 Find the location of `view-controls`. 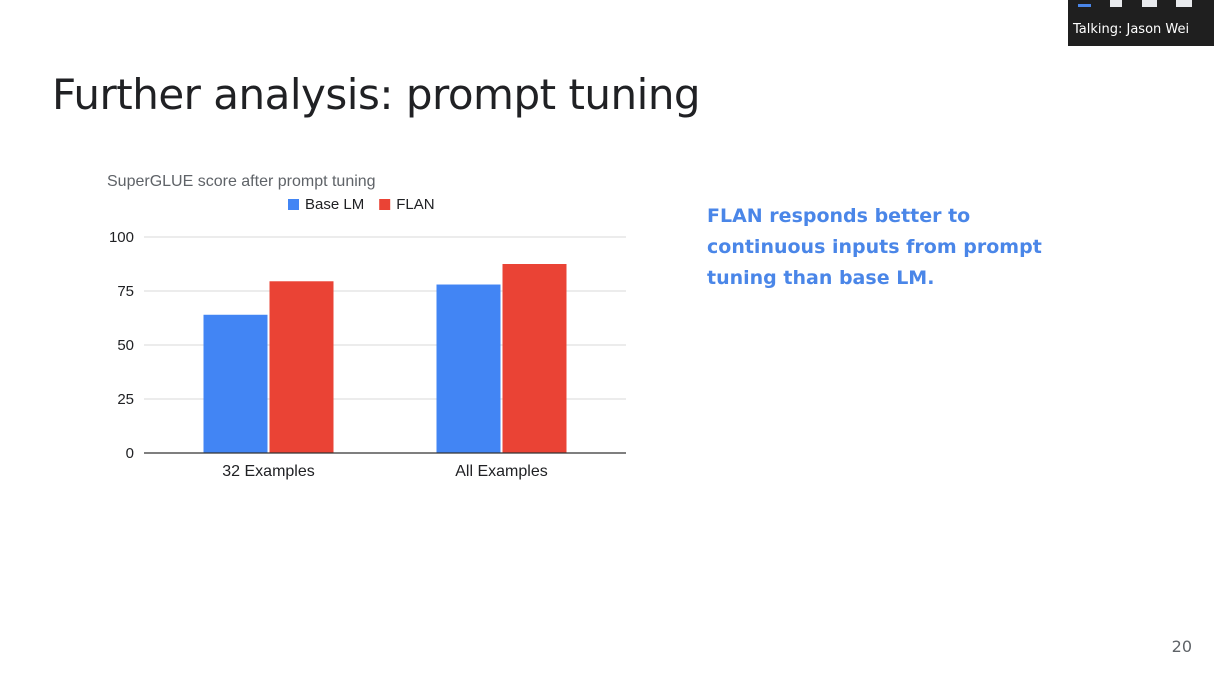

view-controls is located at coordinates (1141, 8).